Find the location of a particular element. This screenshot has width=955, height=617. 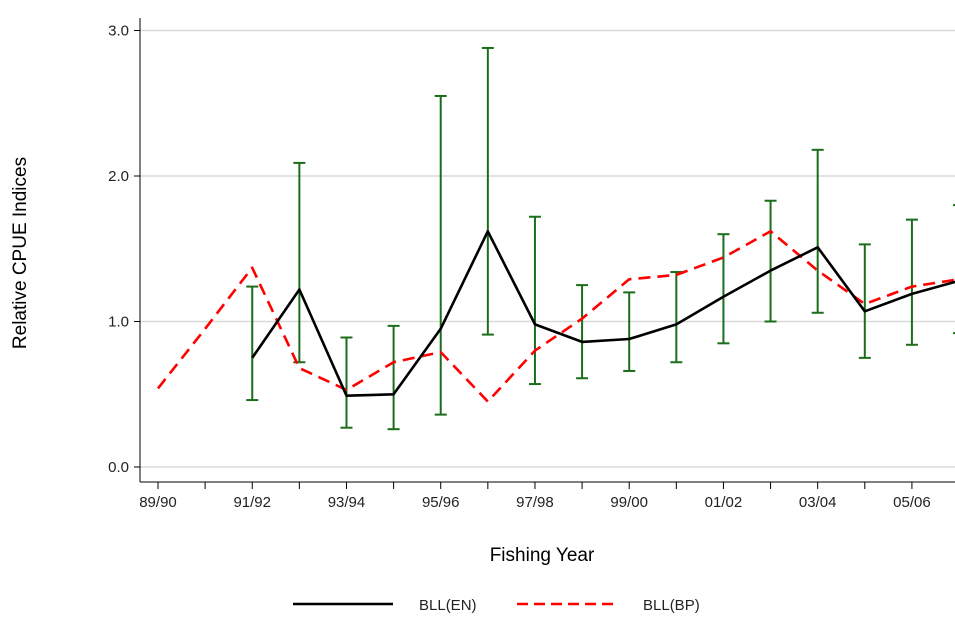

y-tick-label: 1.0 is located at coordinates (118, 322).